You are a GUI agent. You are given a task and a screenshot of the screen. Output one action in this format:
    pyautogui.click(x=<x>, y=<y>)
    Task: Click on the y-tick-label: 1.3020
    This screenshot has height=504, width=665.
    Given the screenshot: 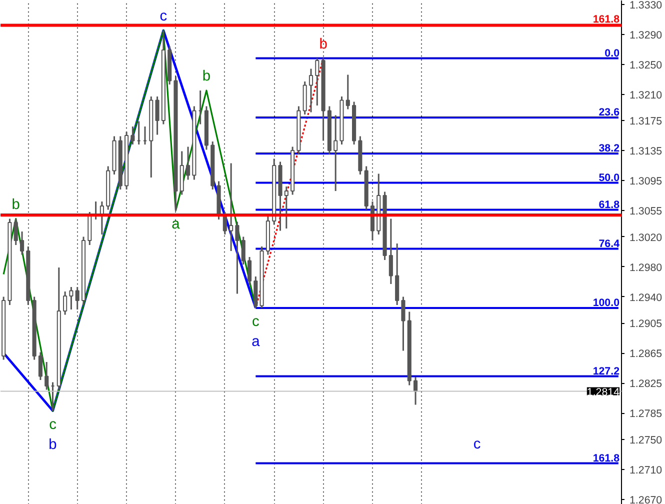 What is the action you would take?
    pyautogui.click(x=646, y=238)
    